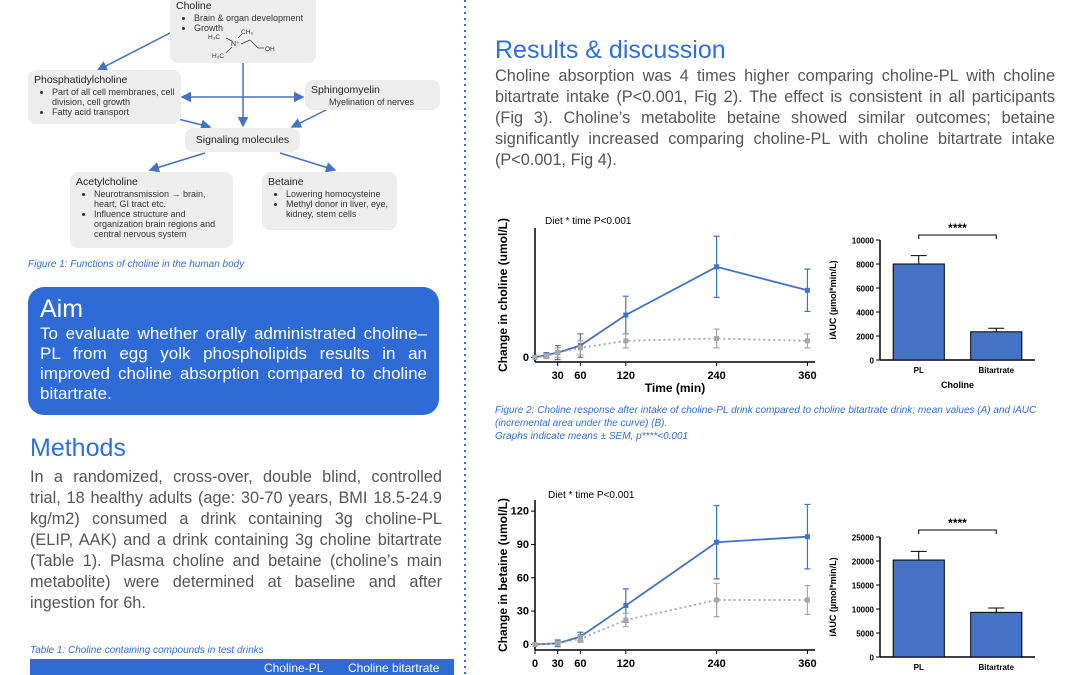  What do you see at coordinates (863, 538) in the screenshot?
I see `y-tick-label: 25000` at bounding box center [863, 538].